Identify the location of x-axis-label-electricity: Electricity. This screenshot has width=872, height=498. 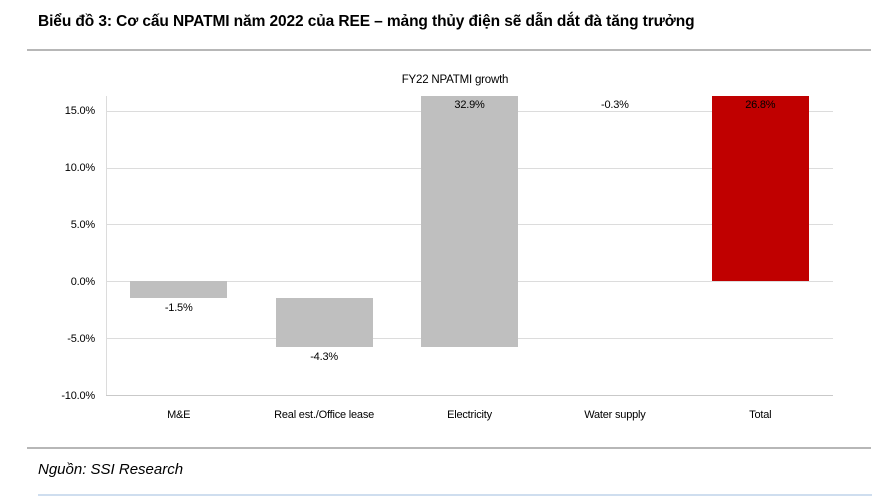
(469, 415).